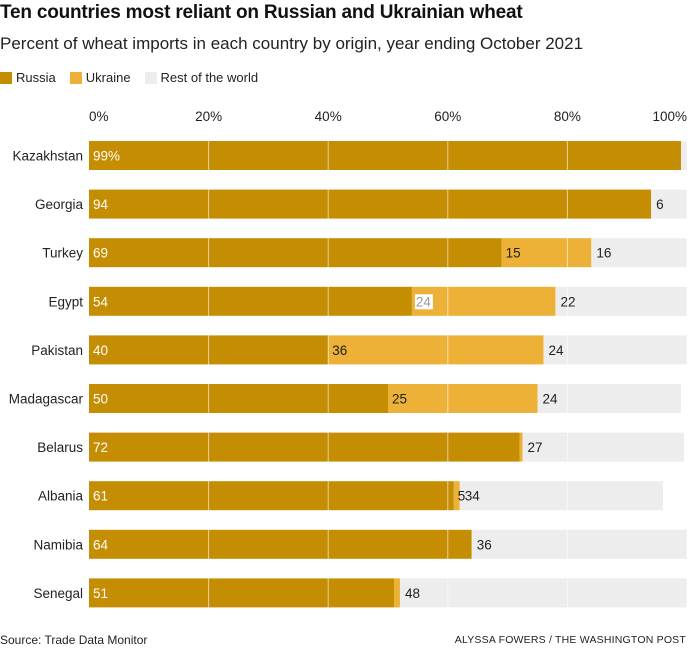 The image size is (700, 663). I want to click on category-label: Belarus, so click(60, 447).